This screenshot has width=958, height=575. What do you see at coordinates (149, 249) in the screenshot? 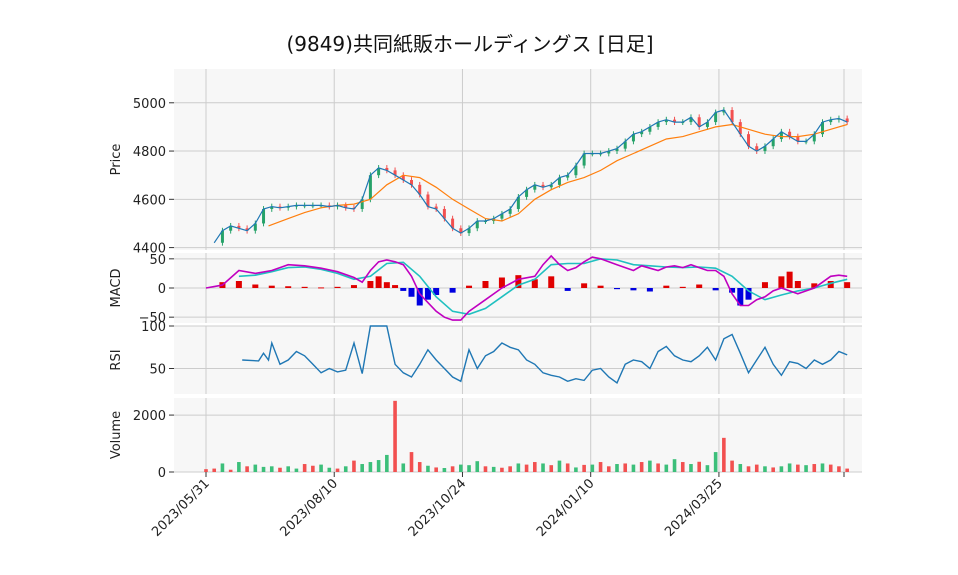
I see `price-ytick-label: 4400` at bounding box center [149, 249].